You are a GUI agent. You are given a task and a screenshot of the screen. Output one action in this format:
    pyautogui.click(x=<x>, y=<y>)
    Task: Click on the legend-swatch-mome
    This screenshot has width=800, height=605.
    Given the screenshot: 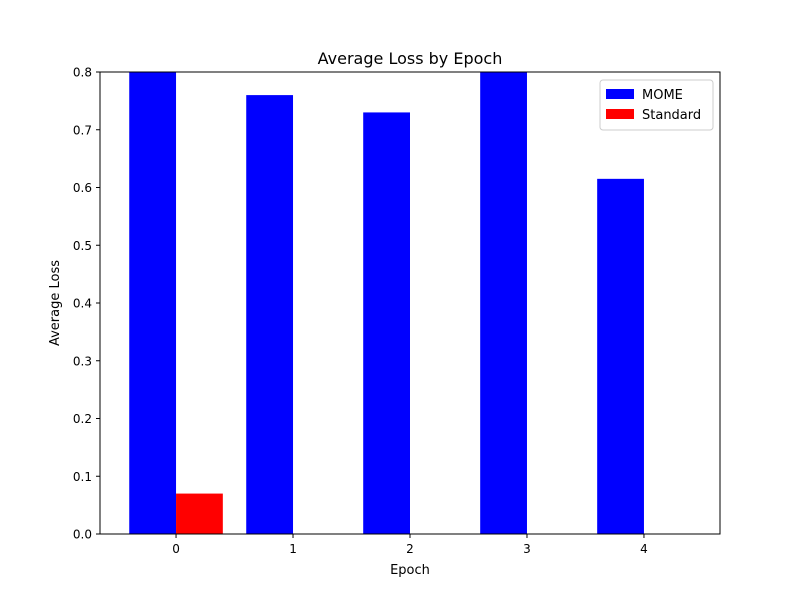 What is the action you would take?
    pyautogui.click(x=620, y=94)
    